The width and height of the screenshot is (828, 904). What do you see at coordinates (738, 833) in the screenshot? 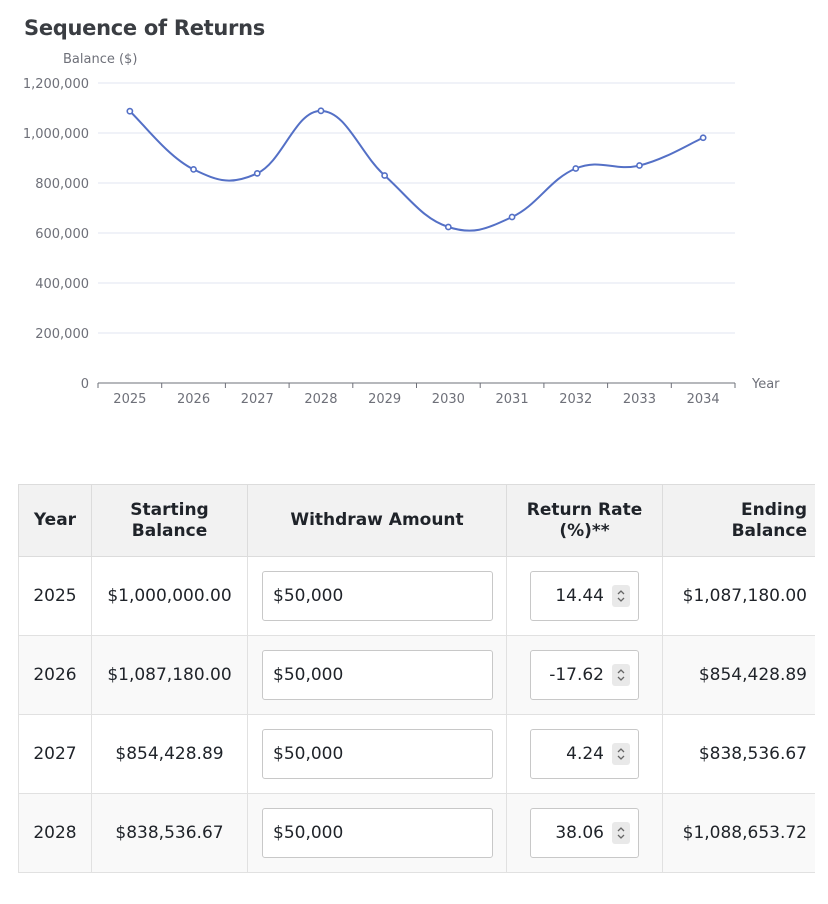
I see `cell-ending-balance: $1,088,653.72` at bounding box center [738, 833].